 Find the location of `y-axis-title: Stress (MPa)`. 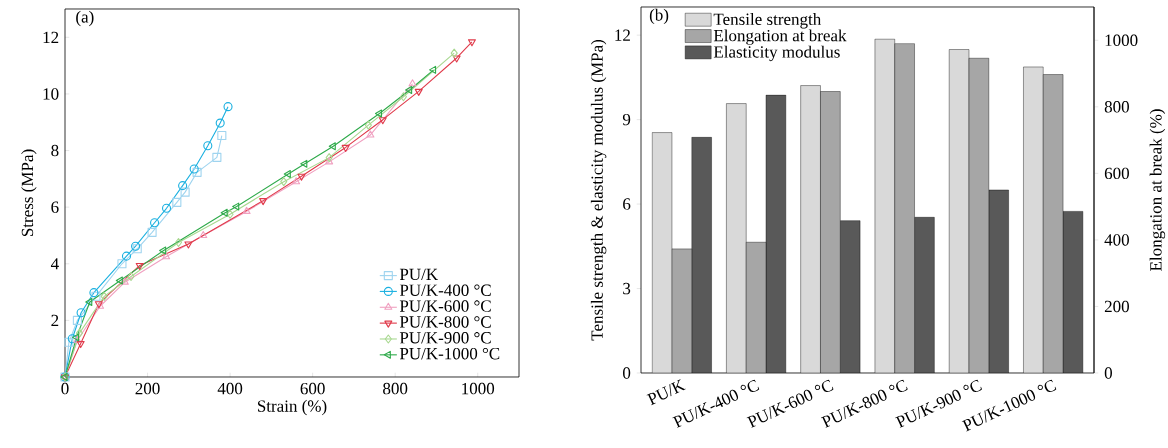

y-axis-title: Stress (MPa) is located at coordinates (29, 193).